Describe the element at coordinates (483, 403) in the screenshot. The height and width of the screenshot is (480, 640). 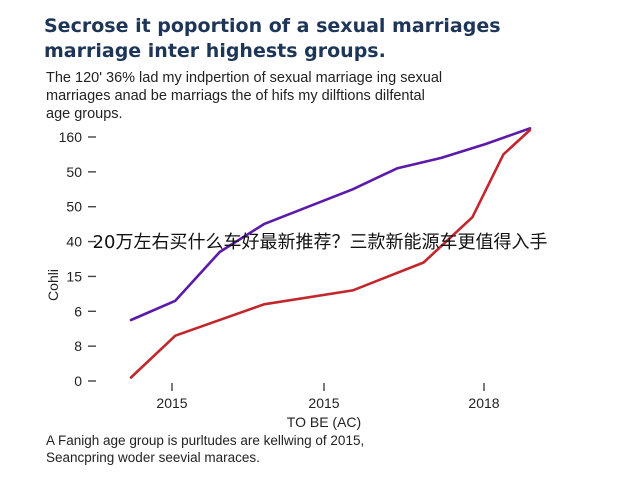
I see `x-tick-label: 2018` at that location.